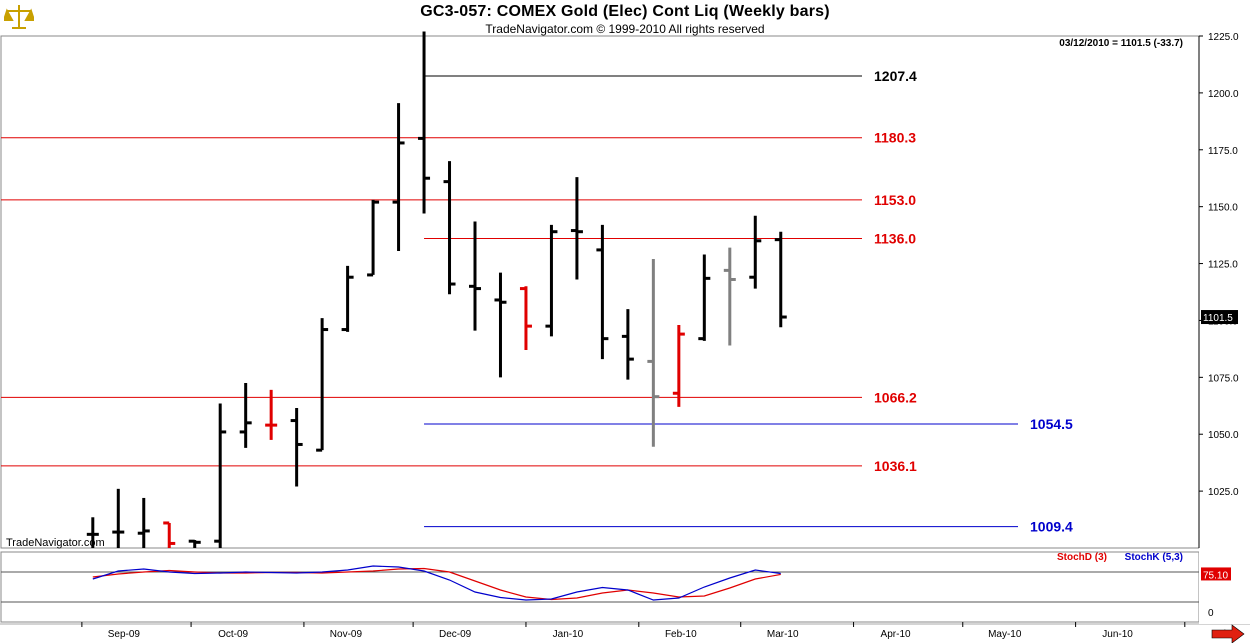 The image size is (1250, 643). What do you see at coordinates (1117, 634) in the screenshot?
I see `x-tick-label: Jun-10` at bounding box center [1117, 634].